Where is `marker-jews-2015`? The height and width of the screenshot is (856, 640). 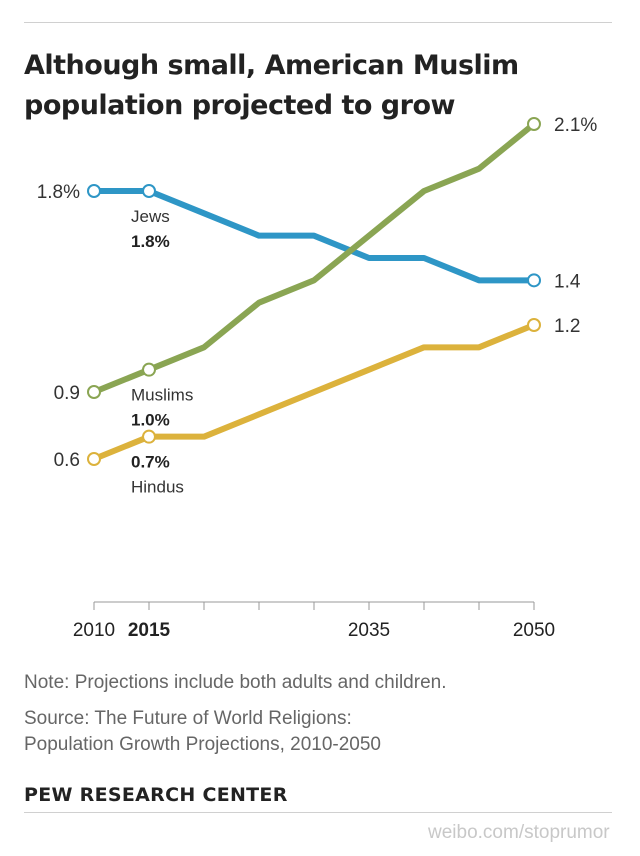
marker-jews-2015 is located at coordinates (149, 191).